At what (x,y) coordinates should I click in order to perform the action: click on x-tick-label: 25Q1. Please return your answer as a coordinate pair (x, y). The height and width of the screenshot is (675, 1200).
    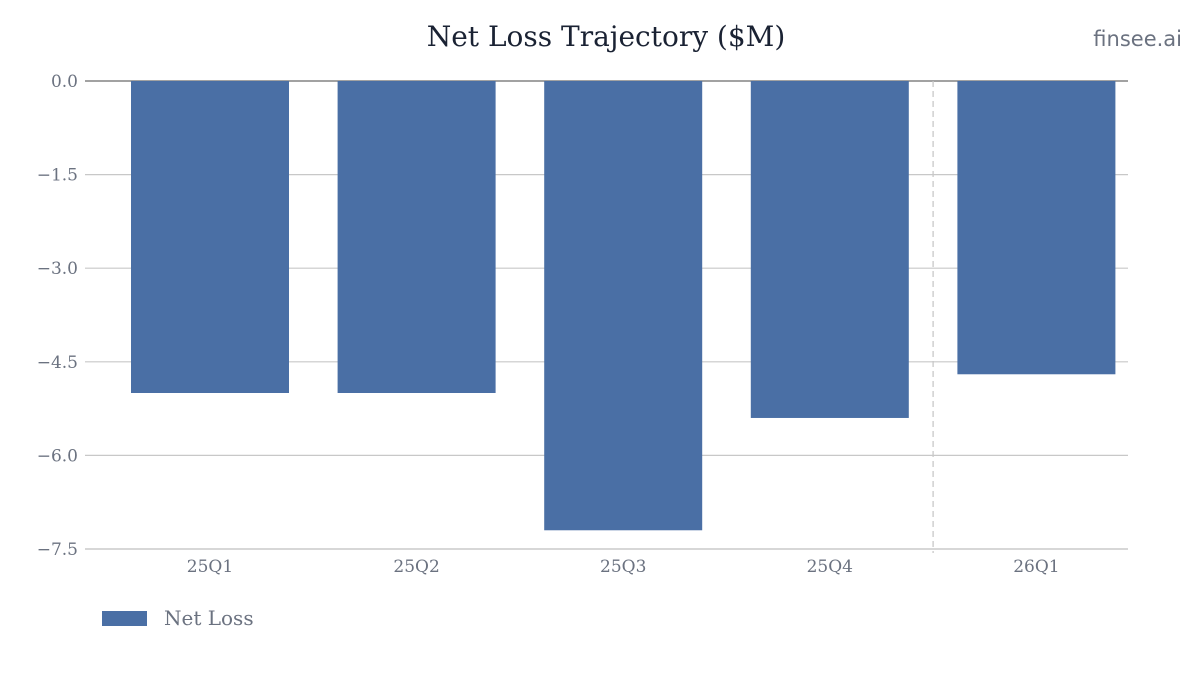
    Looking at the image, I should click on (210, 567).